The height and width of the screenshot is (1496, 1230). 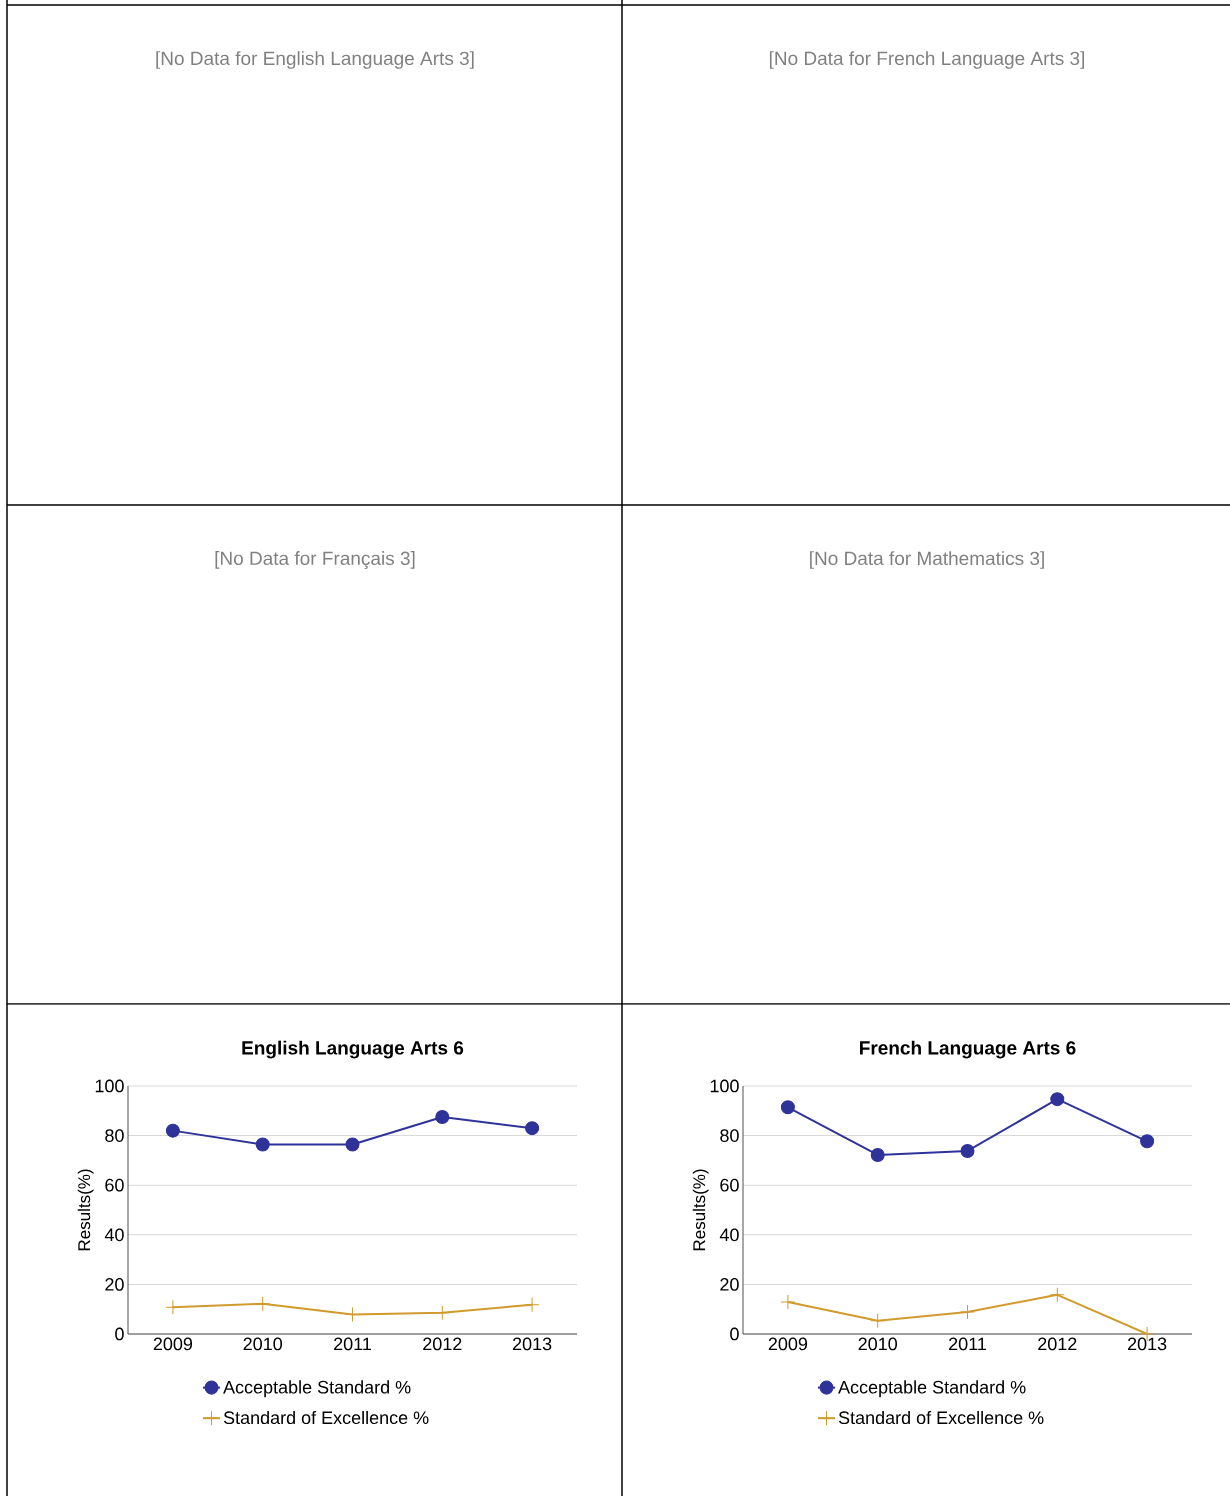 What do you see at coordinates (353, 1049) in the screenshot?
I see `chart-title: English Language Arts 6` at bounding box center [353, 1049].